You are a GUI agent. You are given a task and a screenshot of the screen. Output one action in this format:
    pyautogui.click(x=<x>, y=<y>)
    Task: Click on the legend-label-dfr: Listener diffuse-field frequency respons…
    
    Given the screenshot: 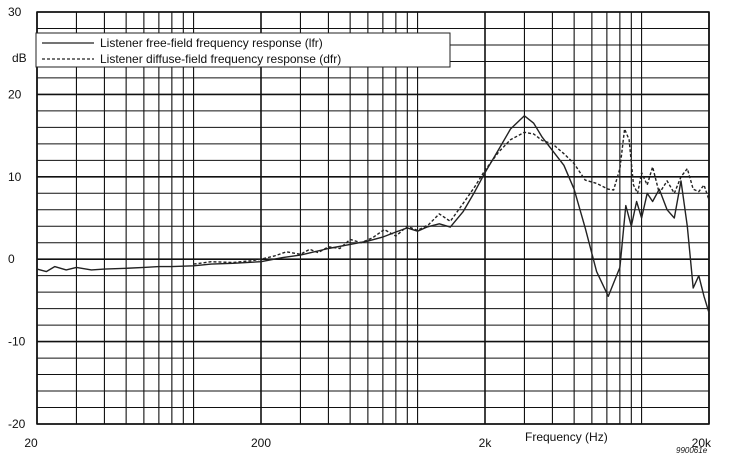 What is the action you would take?
    pyautogui.click(x=220, y=59)
    